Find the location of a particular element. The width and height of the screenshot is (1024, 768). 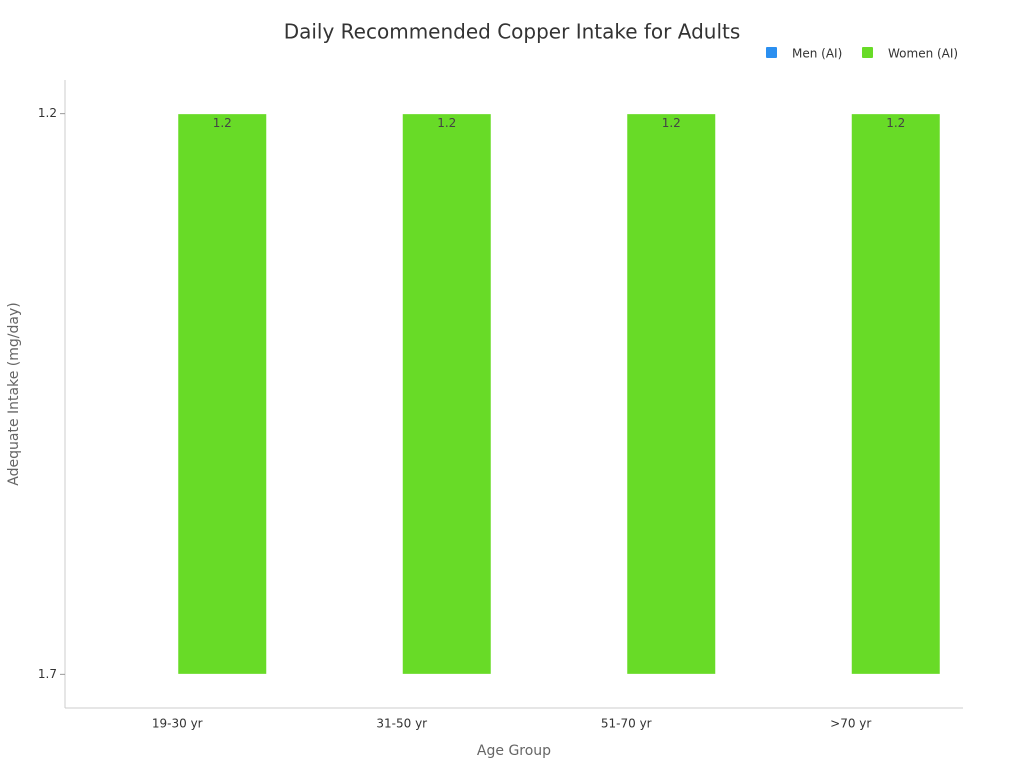

x-tick-label: 31-50 yr is located at coordinates (401, 724).